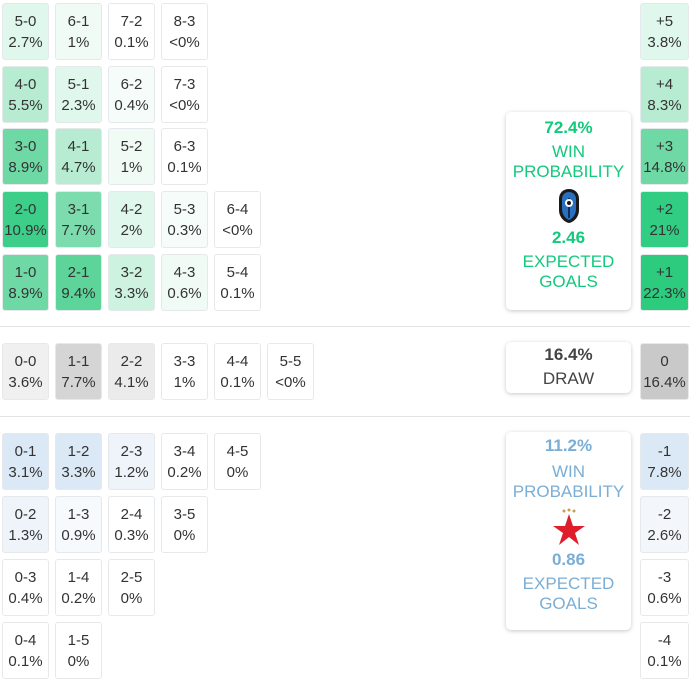  Describe the element at coordinates (184, 461) in the screenshot. I see `away-score-cell: 3-4 0.2%` at that location.